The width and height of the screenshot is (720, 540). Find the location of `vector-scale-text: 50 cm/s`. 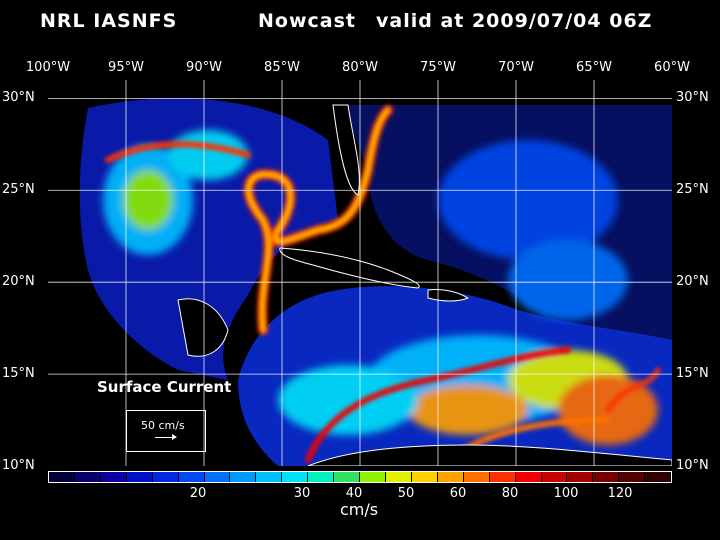

vector-scale-text: 50 cm/s is located at coordinates (163, 425).